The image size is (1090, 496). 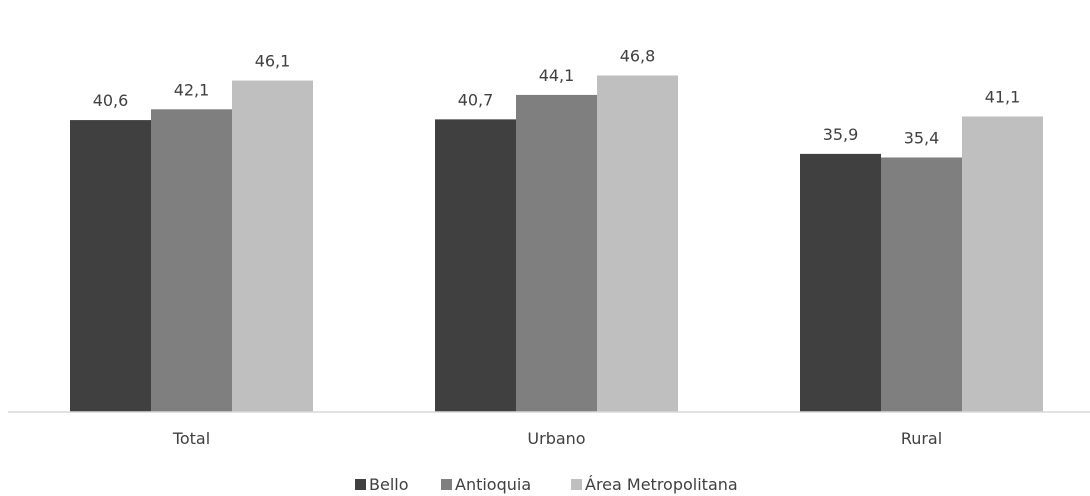 I want to click on value-label: 42,1, so click(x=192, y=89).